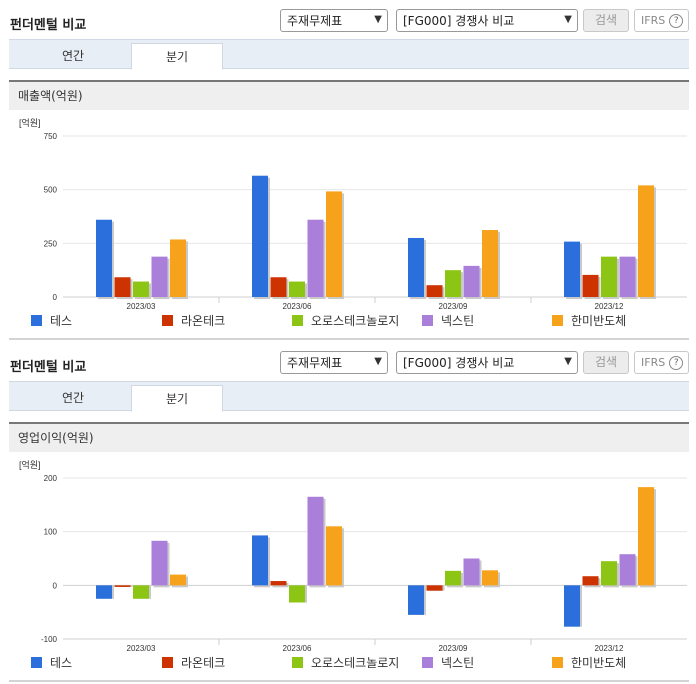 The height and width of the screenshot is (684, 696). I want to click on y-tick-label: 200, so click(51, 478).